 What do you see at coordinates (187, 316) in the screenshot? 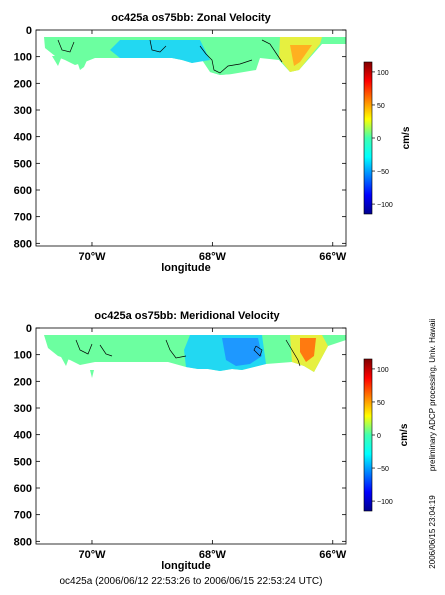
I see `chart-title: oc425a os75bb: Meridional Velocity` at bounding box center [187, 316].